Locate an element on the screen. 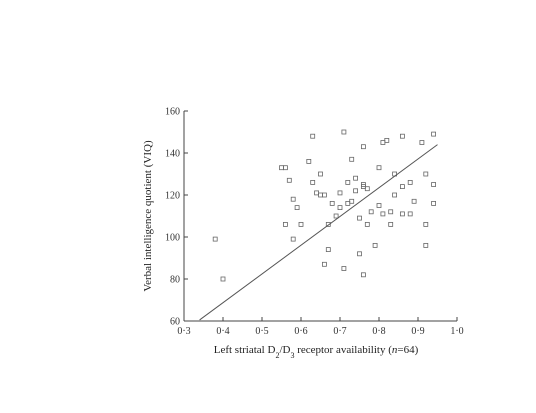  x-tick-label: 0·7 is located at coordinates (339, 331).